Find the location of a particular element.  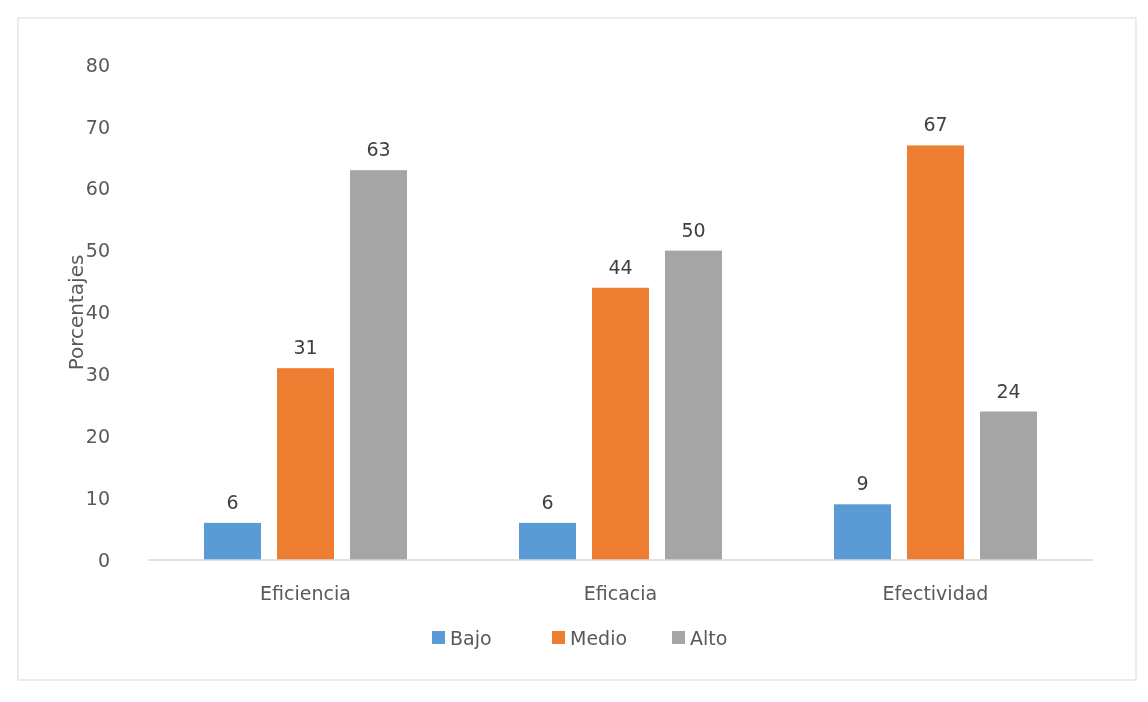

y-tick-label: 40 is located at coordinates (97, 312).